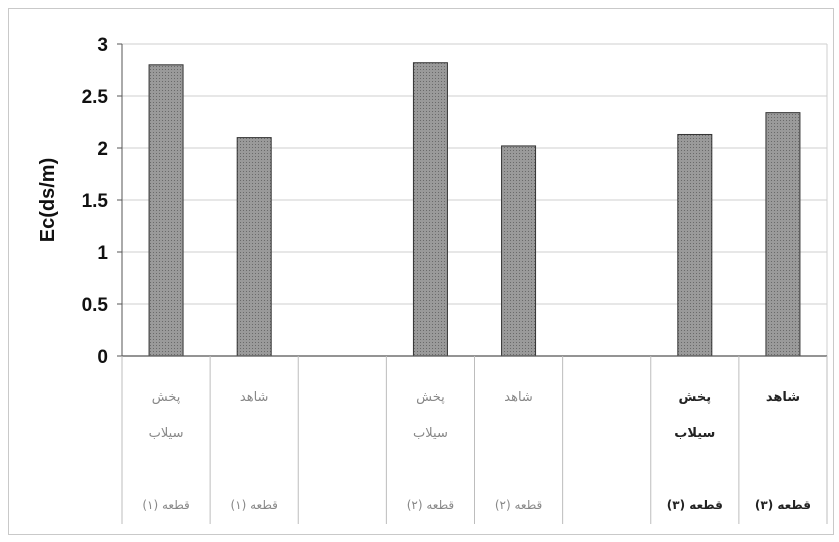  Describe the element at coordinates (102, 357) in the screenshot. I see `y-tick-label: 0` at that location.